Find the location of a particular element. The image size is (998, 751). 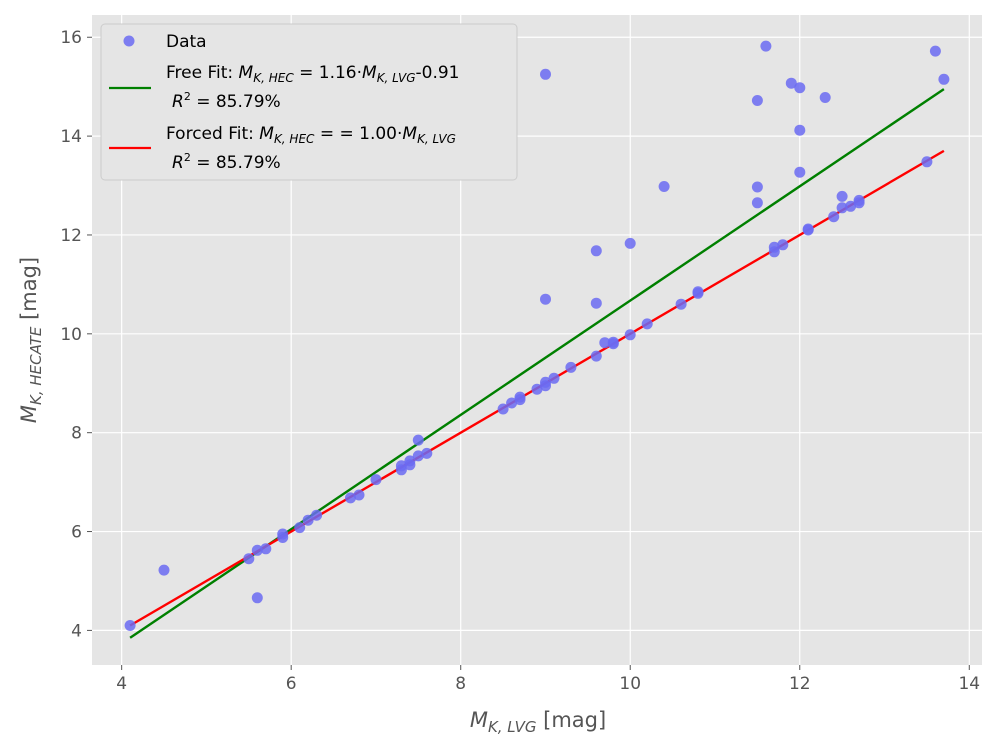

legend-forced-fit-r2: R2 = 85.79% is located at coordinates (226, 162).